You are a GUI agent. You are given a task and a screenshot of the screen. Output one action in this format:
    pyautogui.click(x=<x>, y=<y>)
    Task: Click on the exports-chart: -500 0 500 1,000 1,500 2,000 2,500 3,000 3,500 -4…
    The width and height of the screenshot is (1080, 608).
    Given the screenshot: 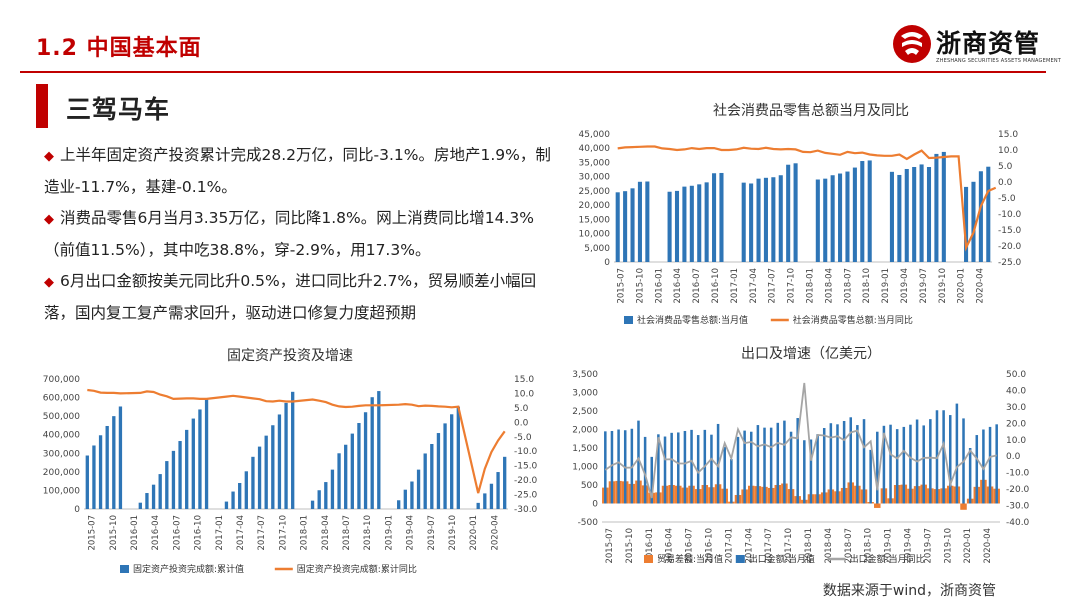 What is the action you would take?
    pyautogui.click(x=801, y=467)
    